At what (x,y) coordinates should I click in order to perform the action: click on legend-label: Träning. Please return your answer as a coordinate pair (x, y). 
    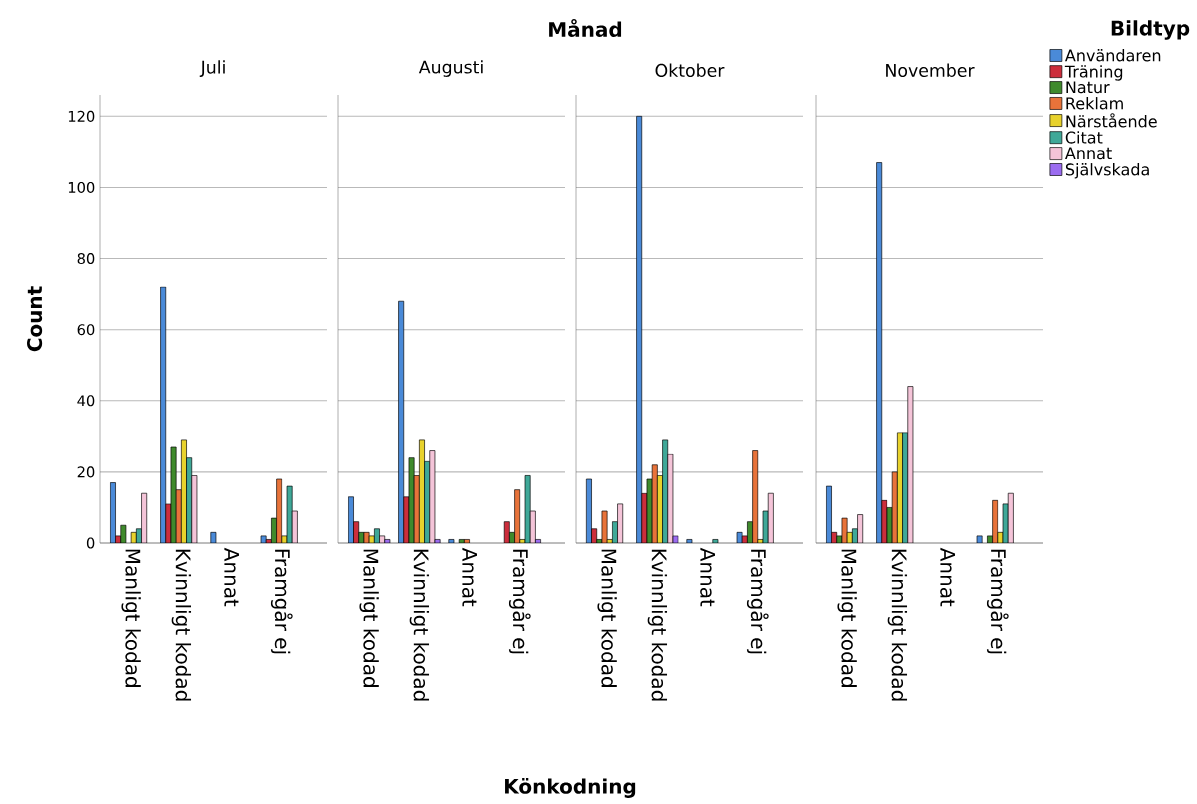
    Looking at the image, I should click on (1093, 73).